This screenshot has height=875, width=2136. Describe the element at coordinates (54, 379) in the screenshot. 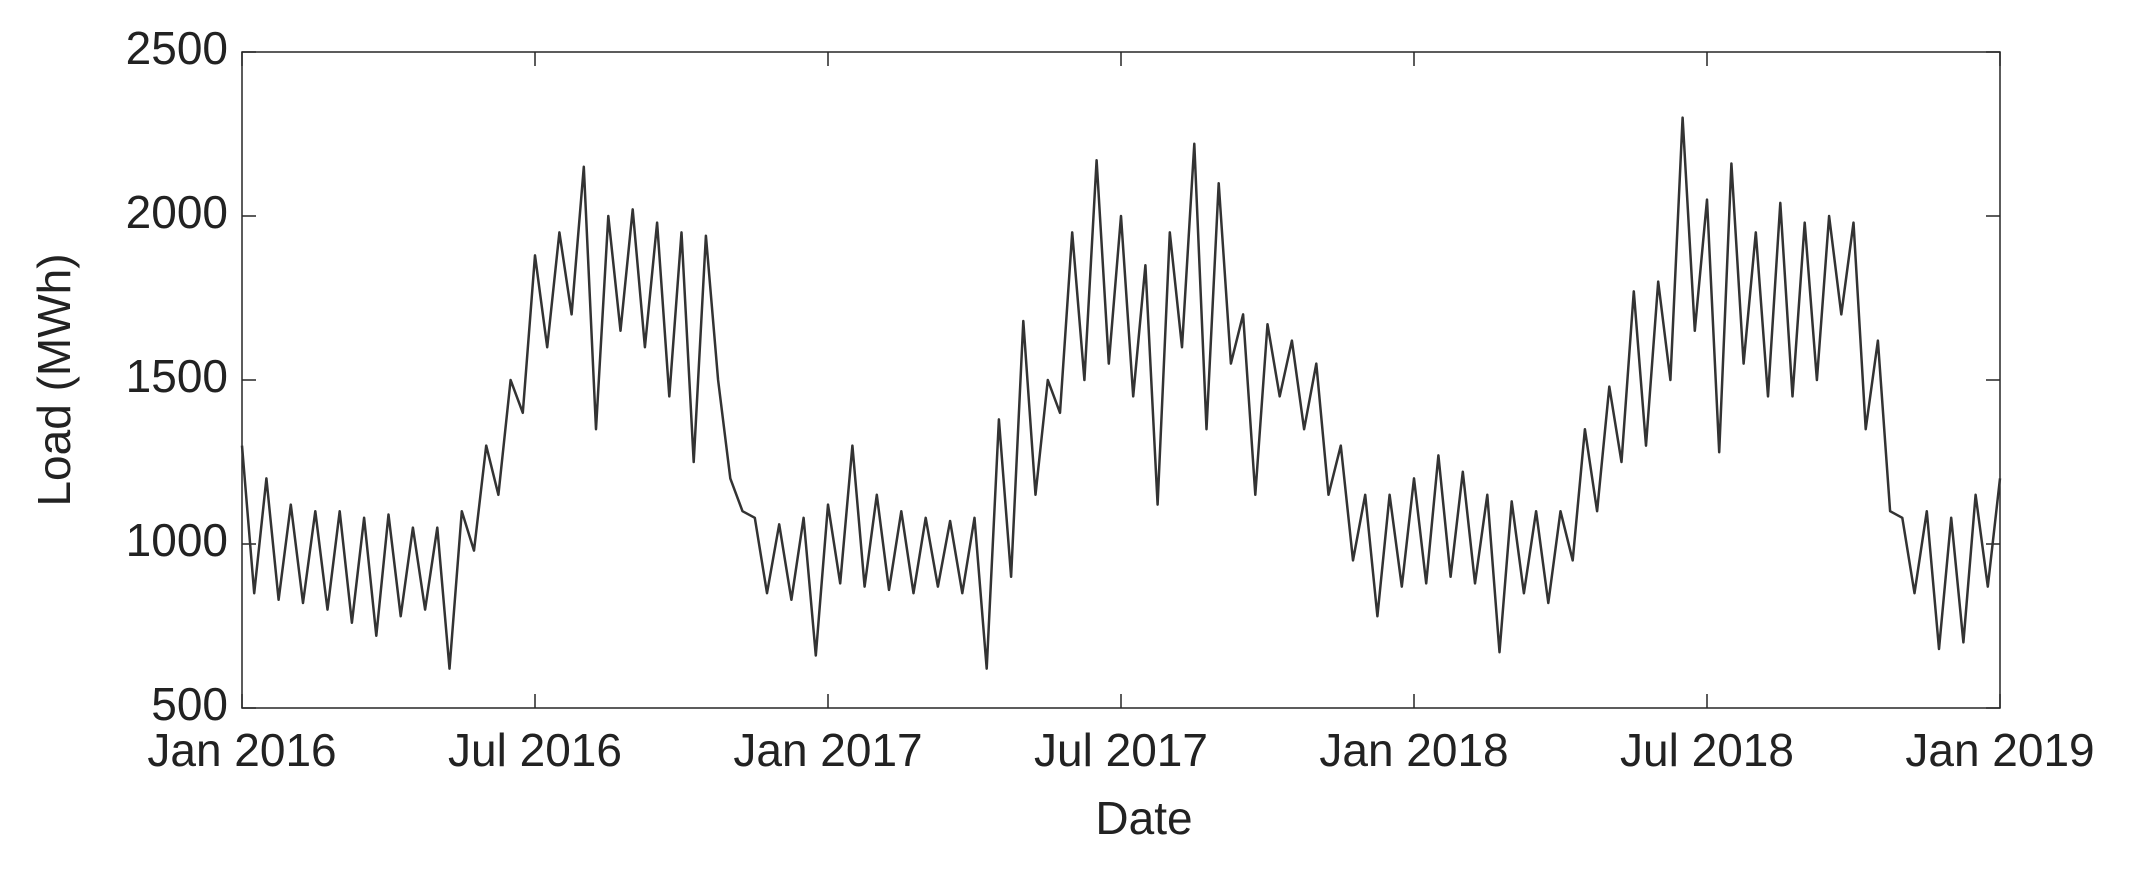

I see `y-axis-label: Load (MWh)` at that location.